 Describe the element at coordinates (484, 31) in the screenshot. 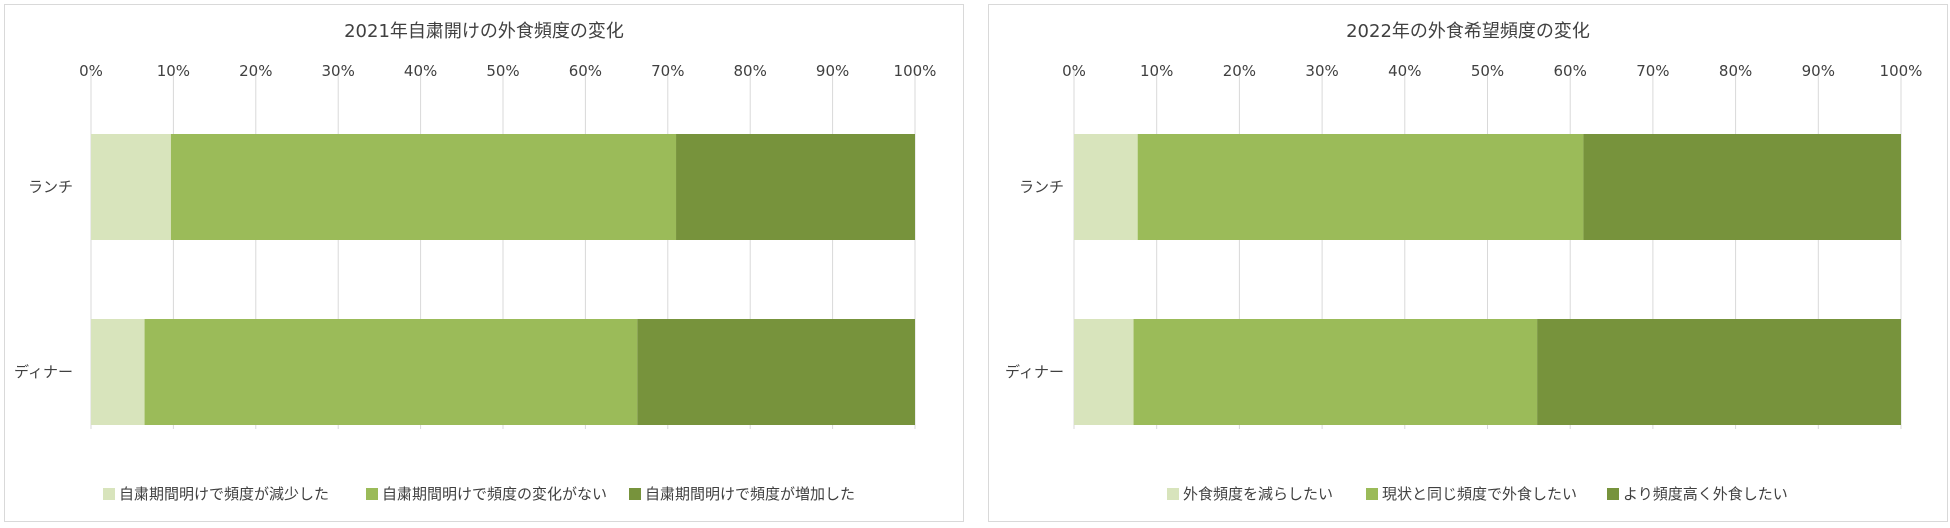

I see `chart-title: 2021年自粛開けの外食頻度の変化` at that location.